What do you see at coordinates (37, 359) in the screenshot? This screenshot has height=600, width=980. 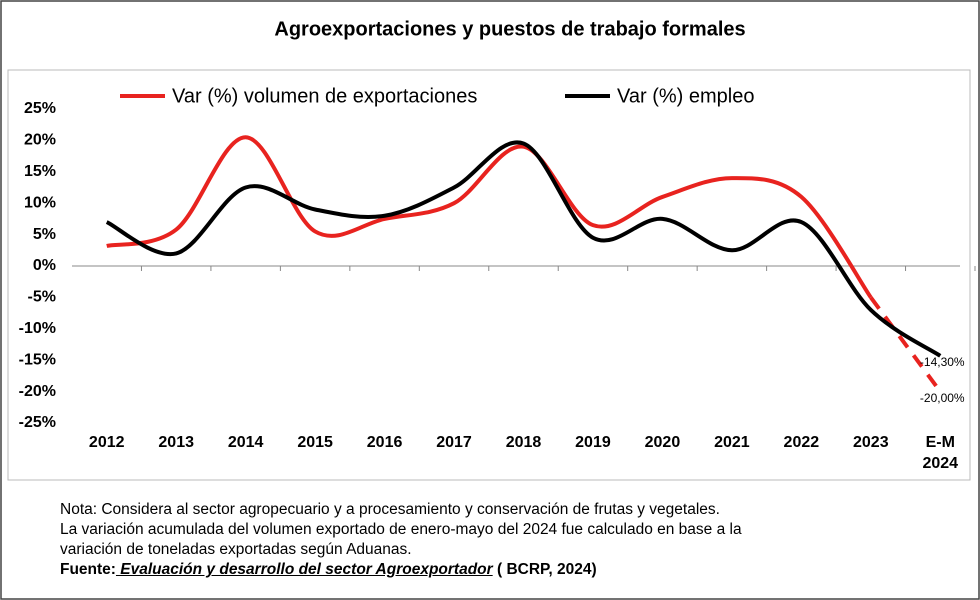 I see `y-tick-label: -15%` at bounding box center [37, 359].